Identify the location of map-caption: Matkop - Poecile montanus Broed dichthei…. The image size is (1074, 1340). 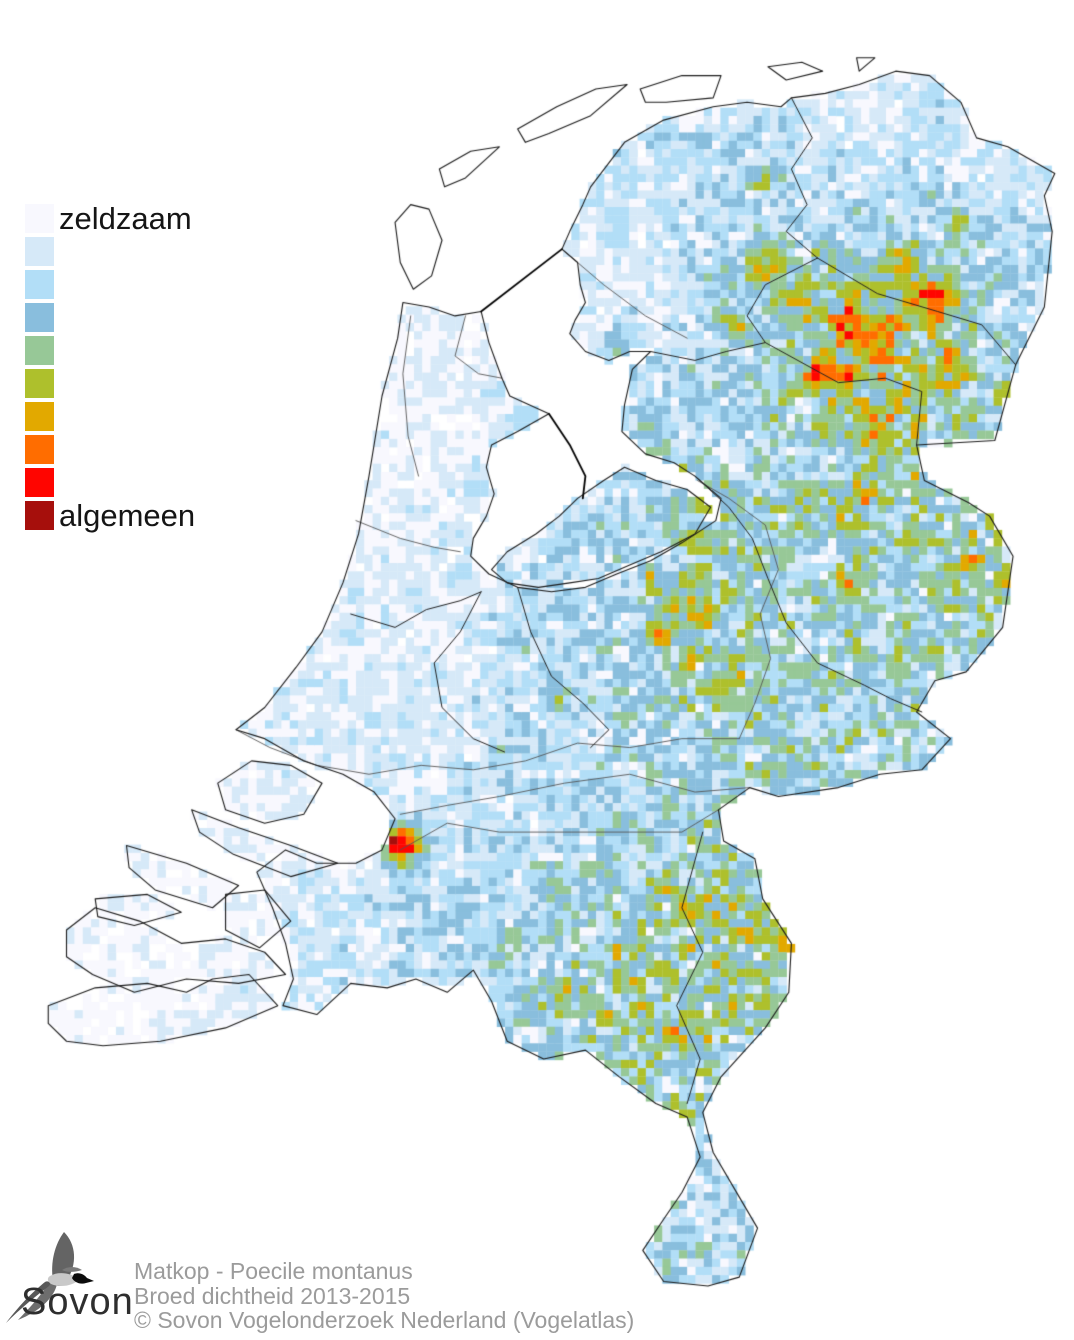
(384, 1296).